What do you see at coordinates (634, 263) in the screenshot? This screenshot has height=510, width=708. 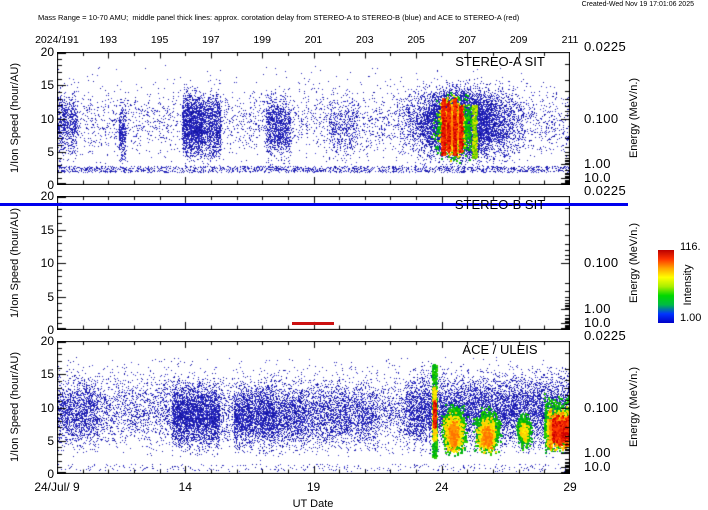 I see `energy-axis-title-middle: Energy (MeV/n.)` at bounding box center [634, 263].